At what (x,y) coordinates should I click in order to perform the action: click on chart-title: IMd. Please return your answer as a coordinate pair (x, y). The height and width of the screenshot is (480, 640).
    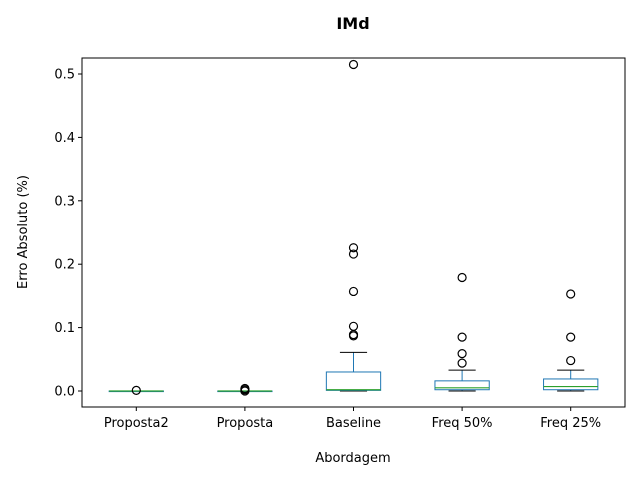
    Looking at the image, I should click on (352, 23).